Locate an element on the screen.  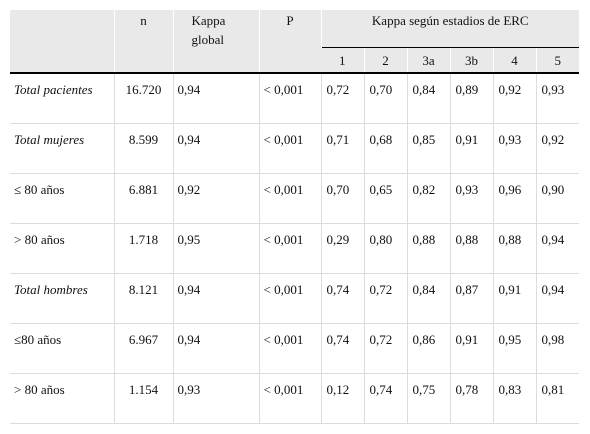
cell-kappa-stage-5: 0,92 is located at coordinates (557, 148).